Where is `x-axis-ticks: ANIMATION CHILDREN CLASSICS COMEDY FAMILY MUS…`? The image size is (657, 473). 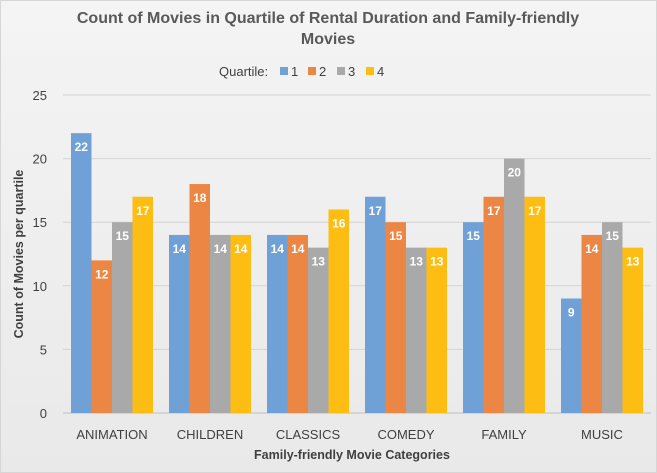 x-axis-ticks: ANIMATION CHILDREN CLASSICS COMEDY FAMILY MUS… is located at coordinates (349, 434).